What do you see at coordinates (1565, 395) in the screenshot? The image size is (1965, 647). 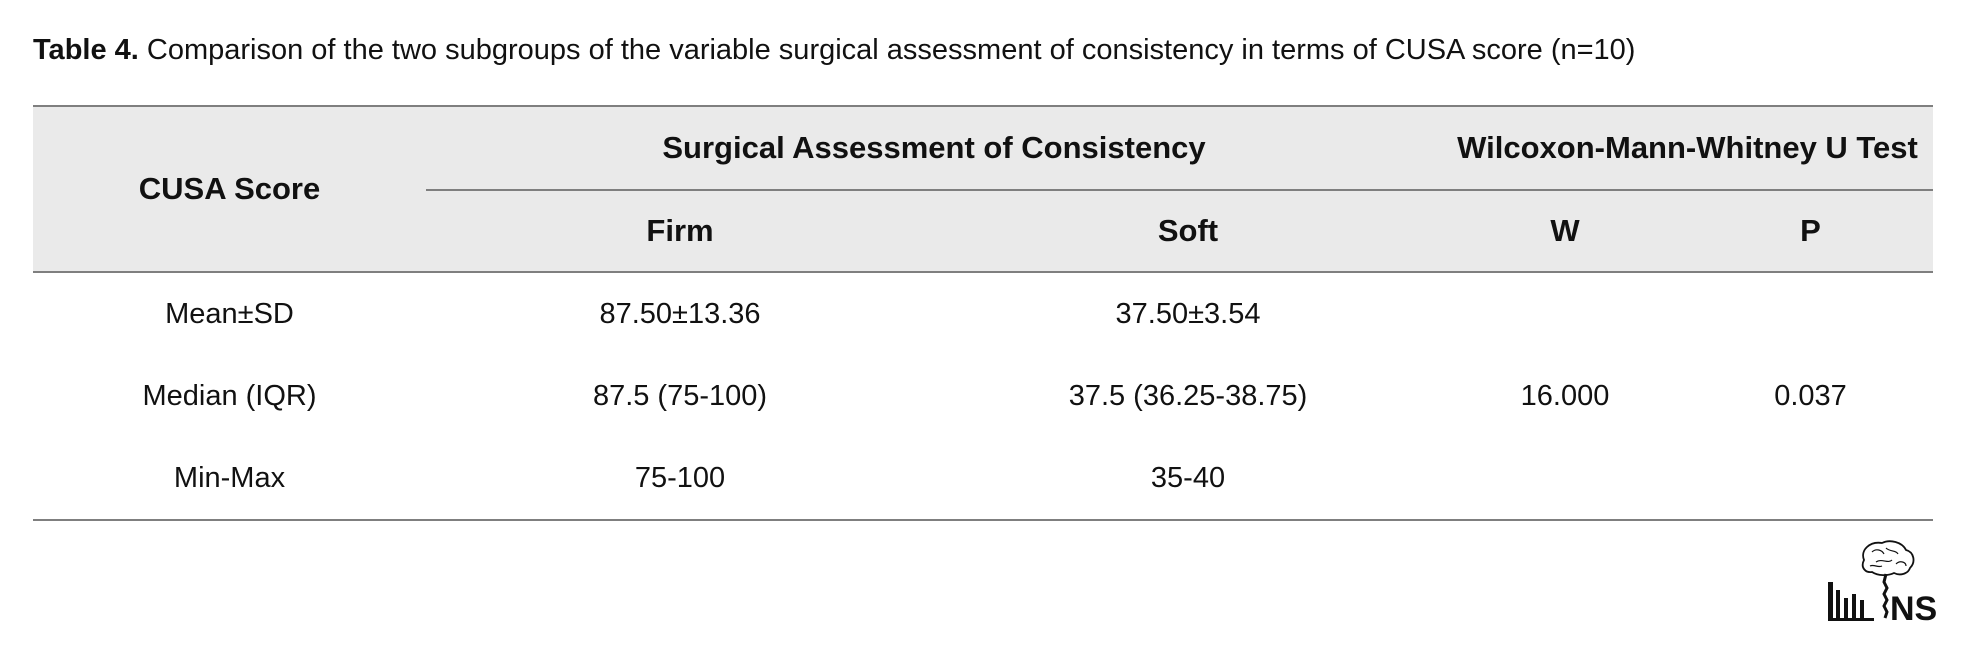 I see `cell-w: 16.000` at bounding box center [1565, 395].